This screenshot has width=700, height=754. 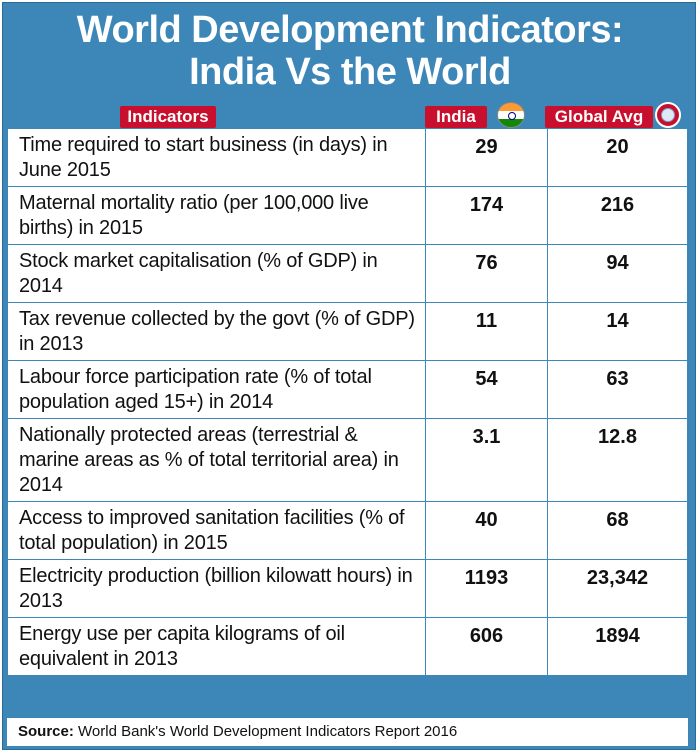 What do you see at coordinates (486, 215) in the screenshot?
I see `india-value: 174` at bounding box center [486, 215].